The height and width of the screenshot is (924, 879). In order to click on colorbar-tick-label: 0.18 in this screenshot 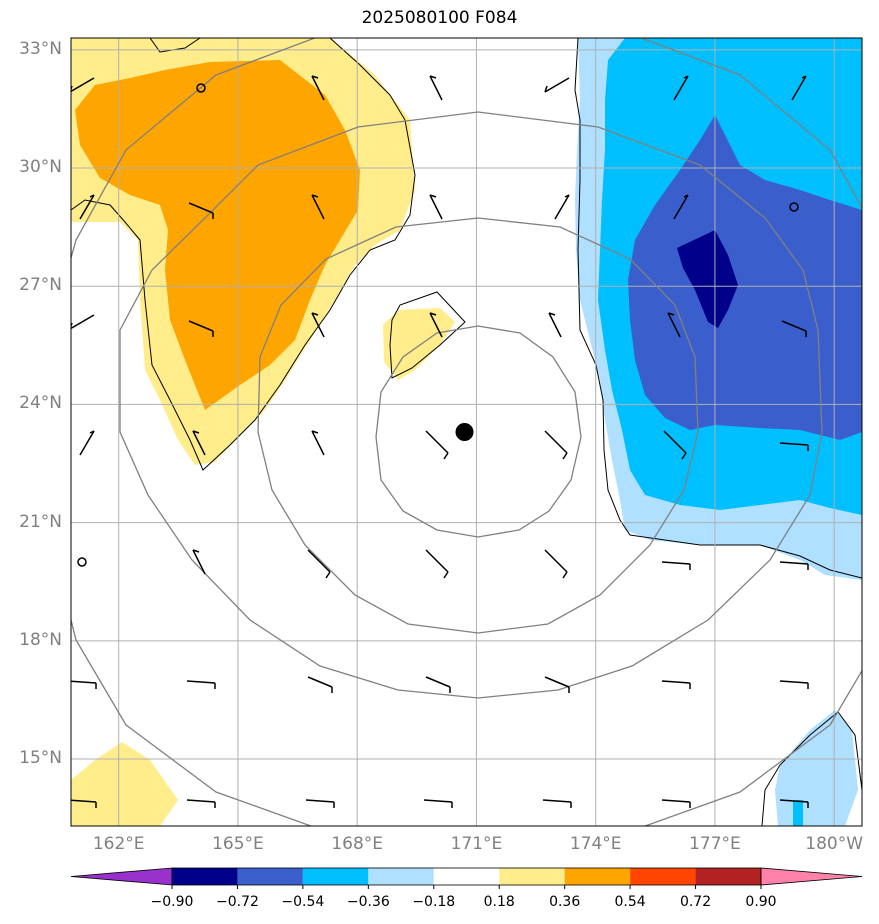, I will do `click(499, 902)`.